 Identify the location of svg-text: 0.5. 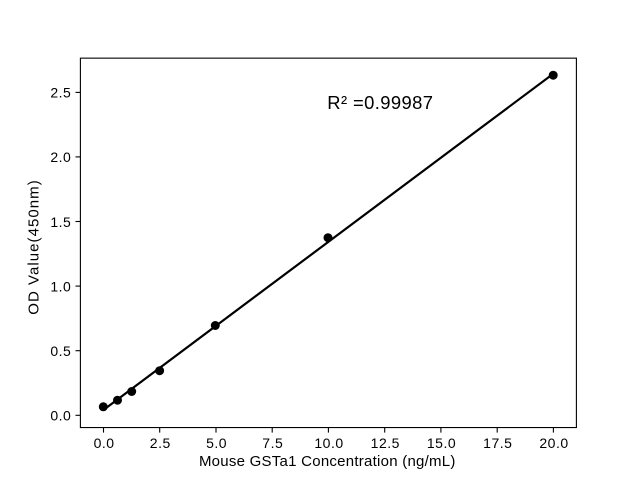
(60, 351).